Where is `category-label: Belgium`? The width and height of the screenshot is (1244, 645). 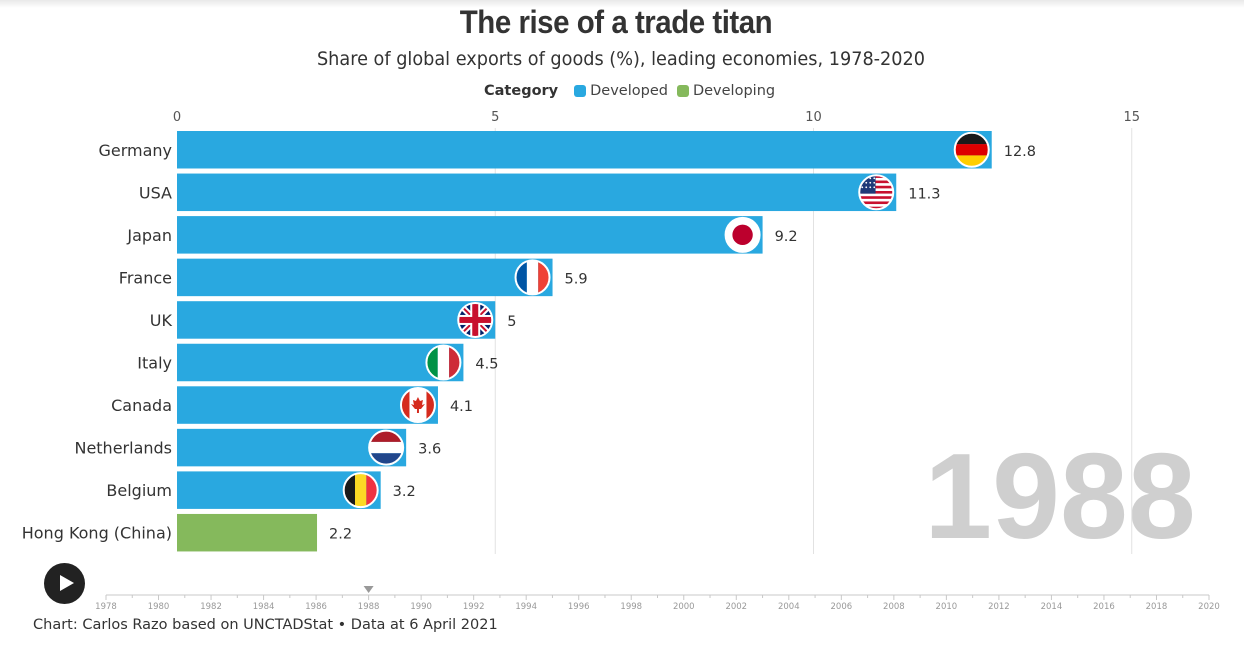
category-label: Belgium is located at coordinates (139, 490).